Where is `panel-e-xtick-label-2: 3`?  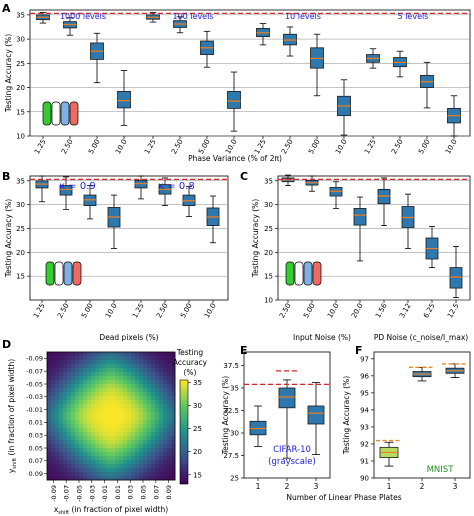
panel-e-xtick-label-2: 3 is located at coordinates (316, 486).